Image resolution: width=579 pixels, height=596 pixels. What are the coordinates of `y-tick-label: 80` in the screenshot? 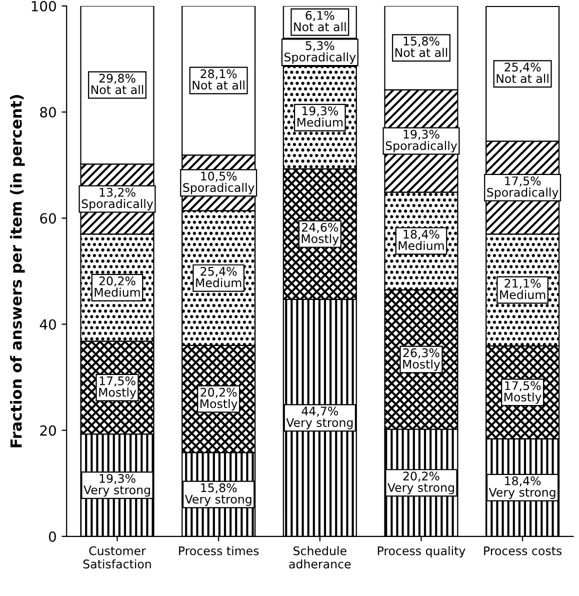 It's located at (48, 112).